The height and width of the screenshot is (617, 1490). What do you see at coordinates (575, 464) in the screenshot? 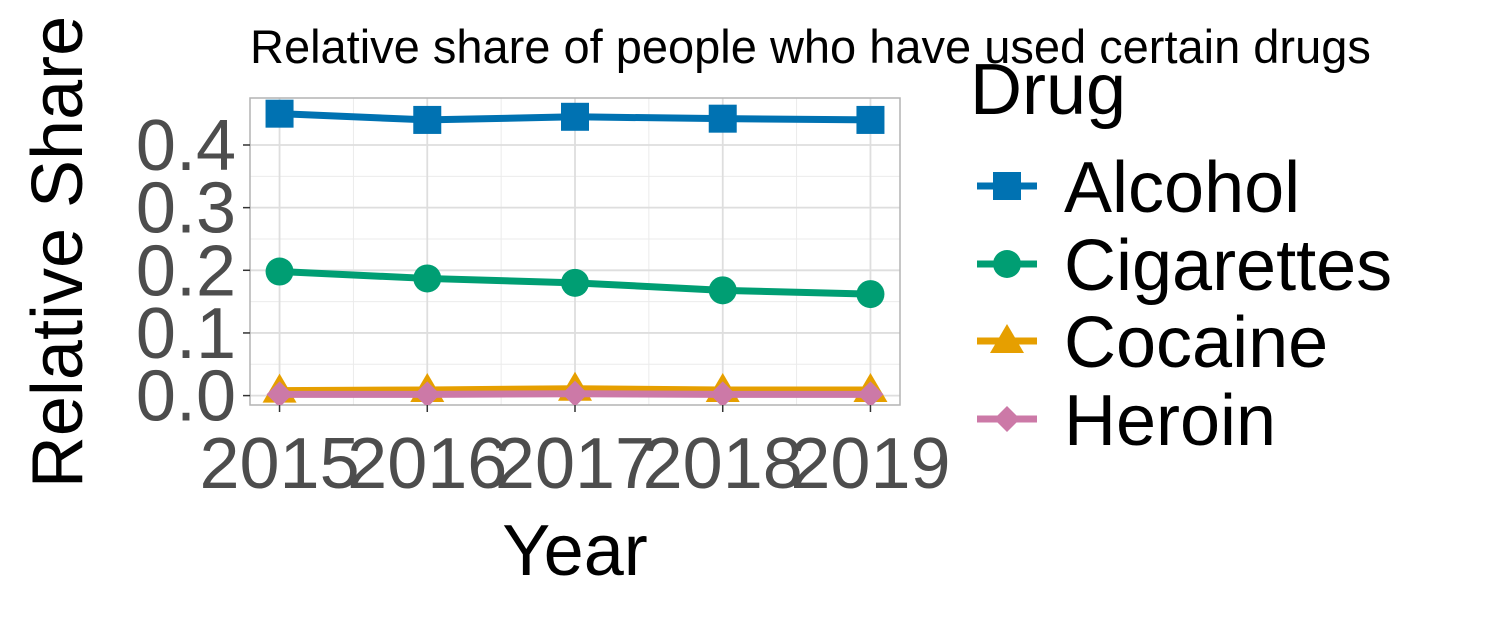
I see `x-tick-label: 2017` at bounding box center [575, 464].